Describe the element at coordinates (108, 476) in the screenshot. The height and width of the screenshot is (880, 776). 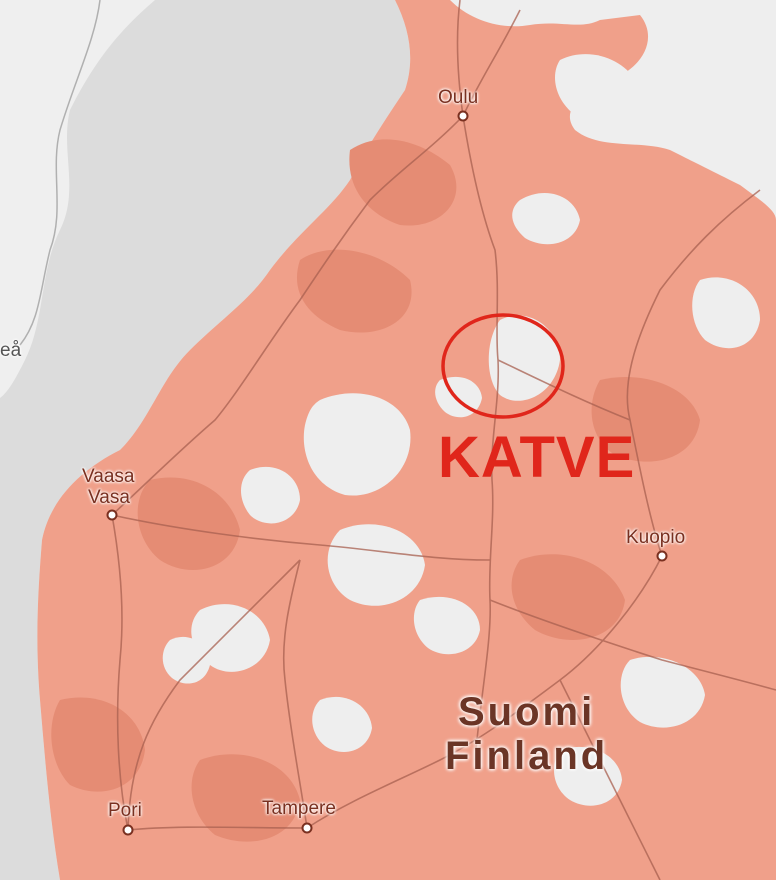
I see `city-label-vaasa-fi: Vaasa` at that location.